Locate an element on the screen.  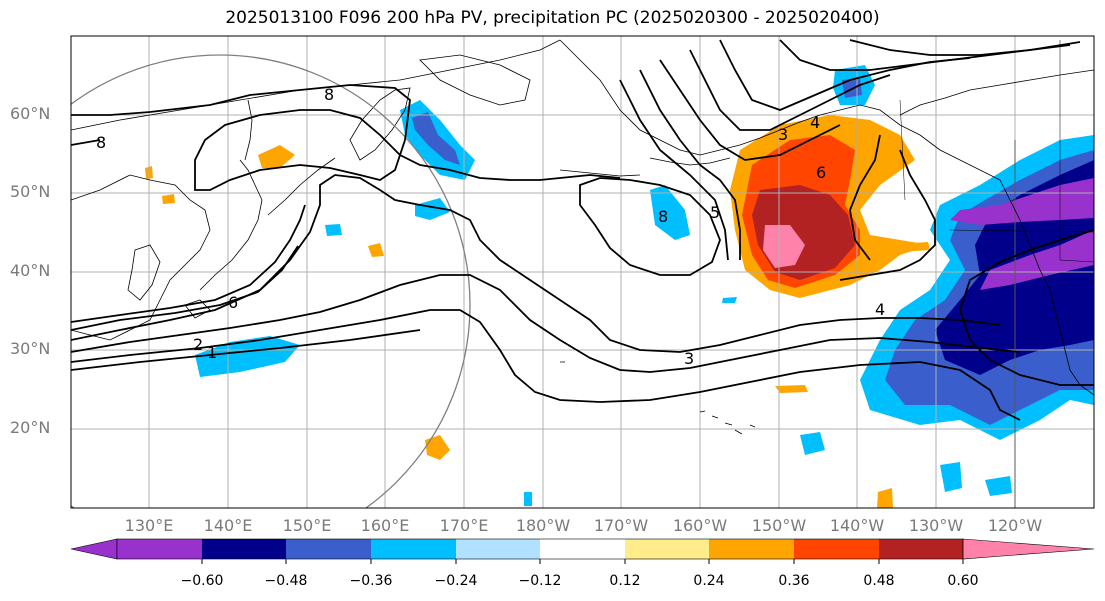
colorbar-label: 0.12 is located at coordinates (625, 581).